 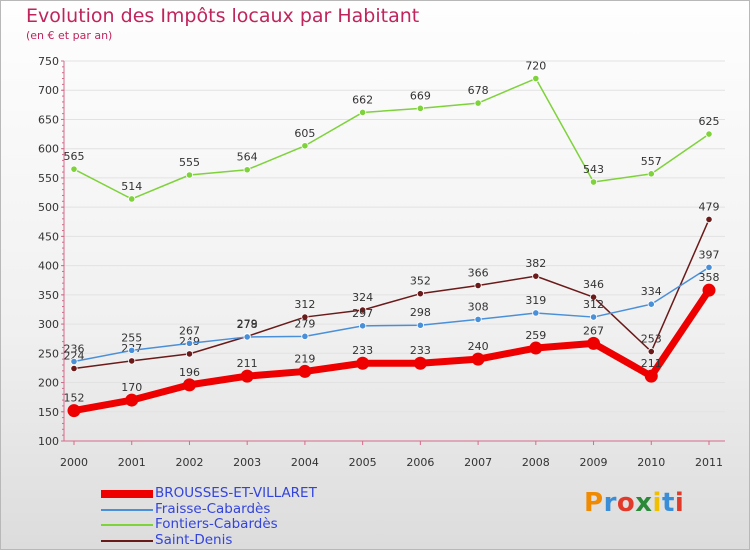 What do you see at coordinates (709, 121) in the screenshot?
I see `data-label: 625` at bounding box center [709, 121].